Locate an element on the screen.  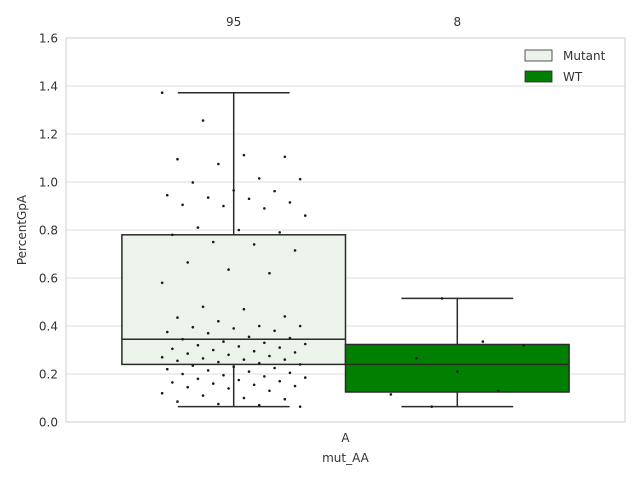
x-axis-ticks: A is located at coordinates (345, 438).